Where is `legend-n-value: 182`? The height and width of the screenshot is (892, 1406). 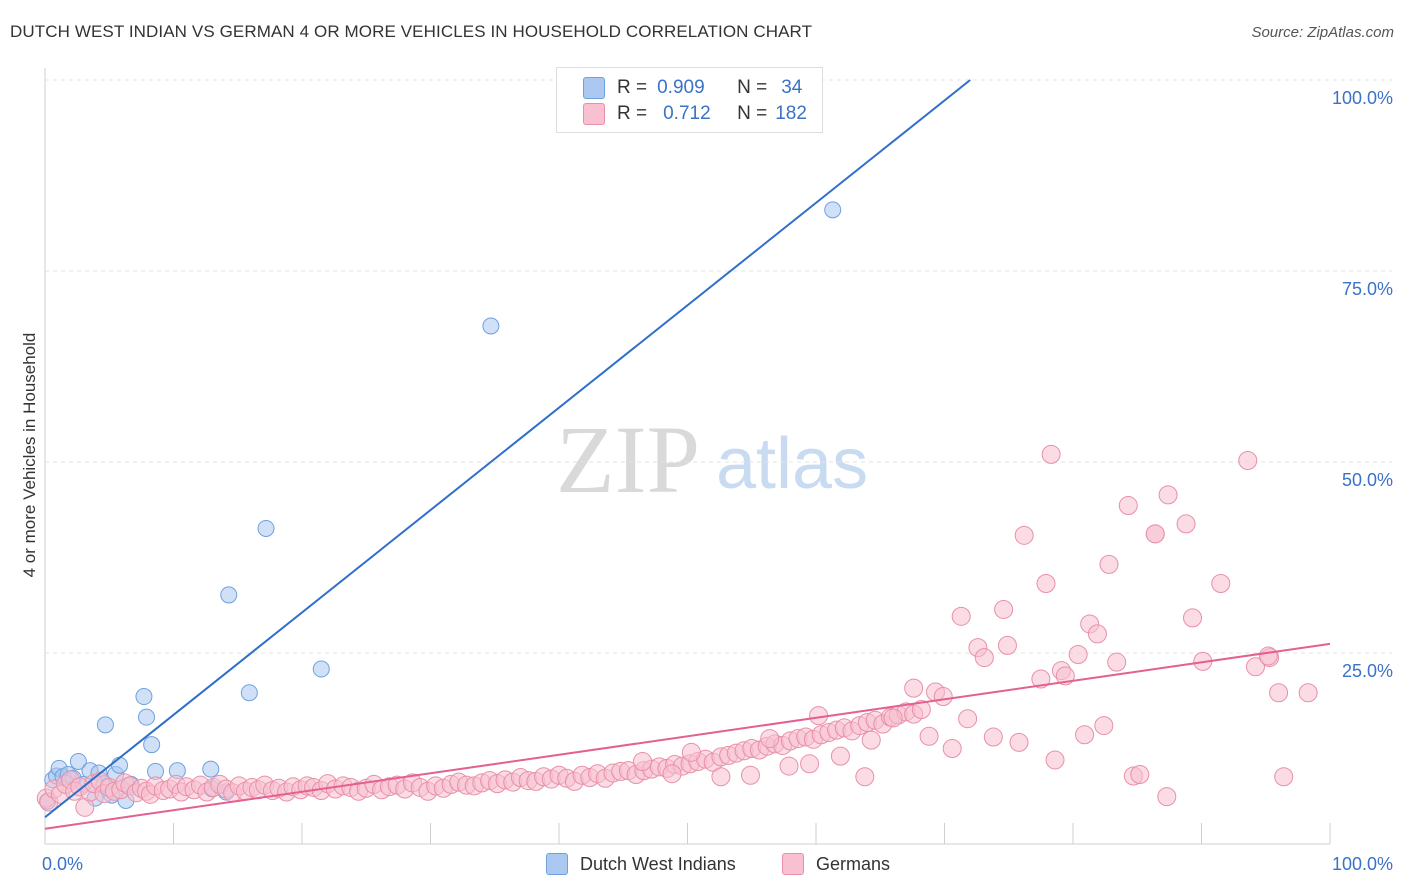 legend-n-value: 182 is located at coordinates (791, 113).